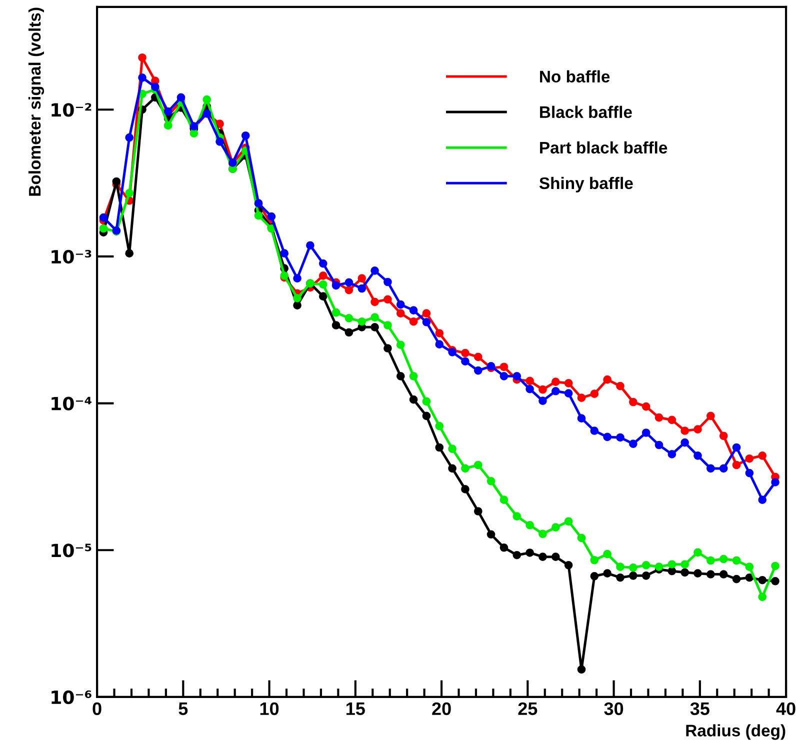 Image resolution: width=798 pixels, height=750 pixels. Describe the element at coordinates (355, 709) in the screenshot. I see `x-tick-label: 15` at that location.